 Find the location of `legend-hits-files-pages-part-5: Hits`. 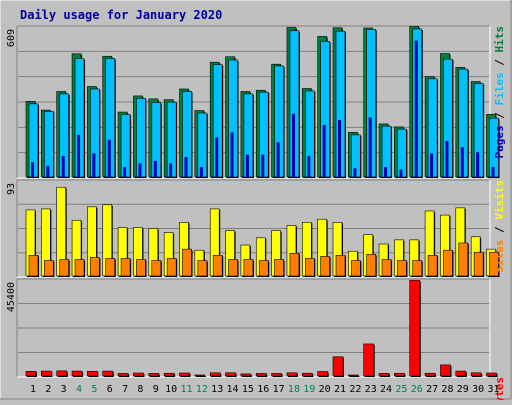

legend-hits-files-pages-part-5: Hits is located at coordinates (499, 39).